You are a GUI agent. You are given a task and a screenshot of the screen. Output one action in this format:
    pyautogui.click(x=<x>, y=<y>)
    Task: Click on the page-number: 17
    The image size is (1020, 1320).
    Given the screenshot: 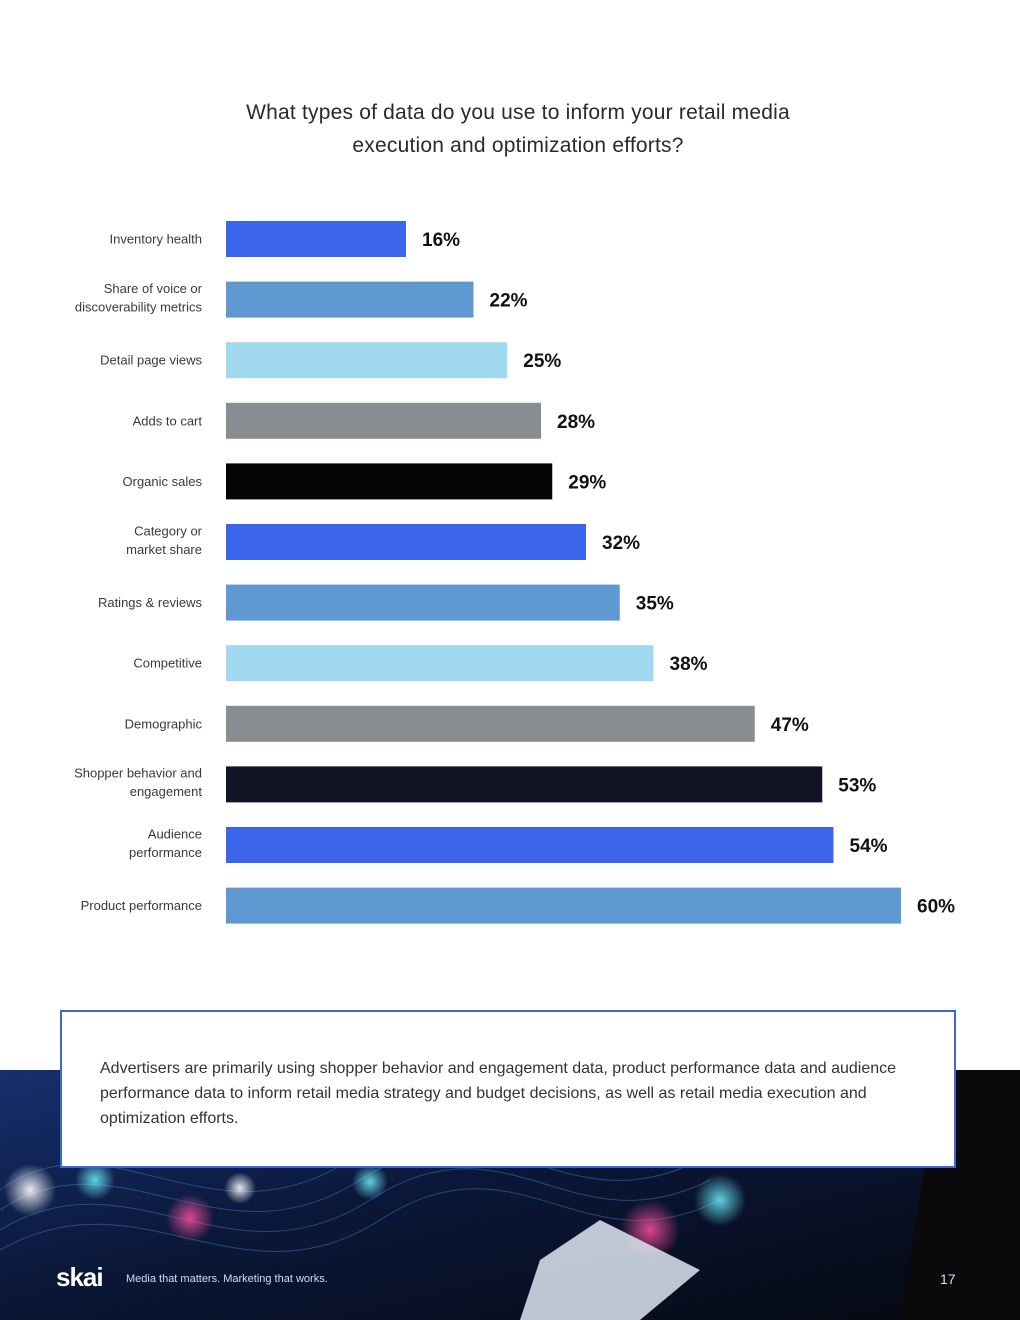 What is the action you would take?
    pyautogui.click(x=948, y=1279)
    